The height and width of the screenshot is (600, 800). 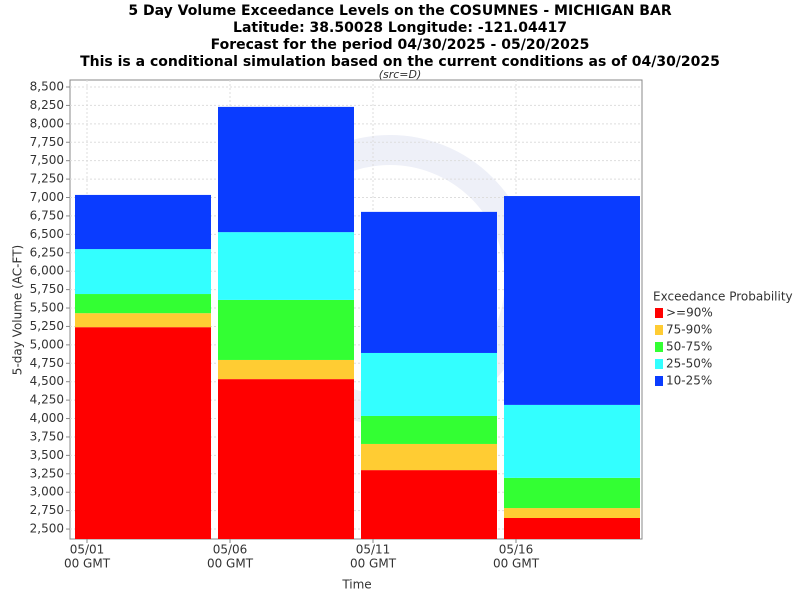 I want to click on y-tick-label: 4,250, so click(x=47, y=400).